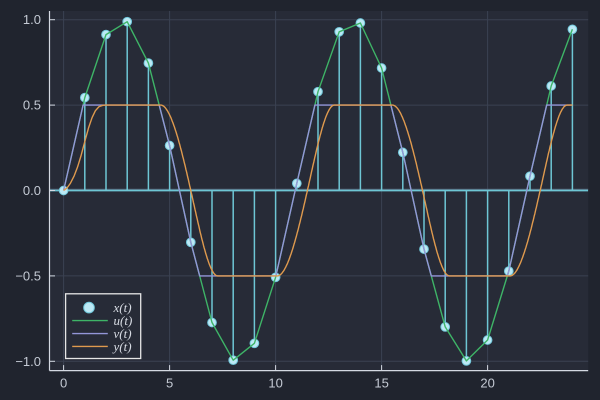  I want to click on svg-text: x(t), so click(122, 307).